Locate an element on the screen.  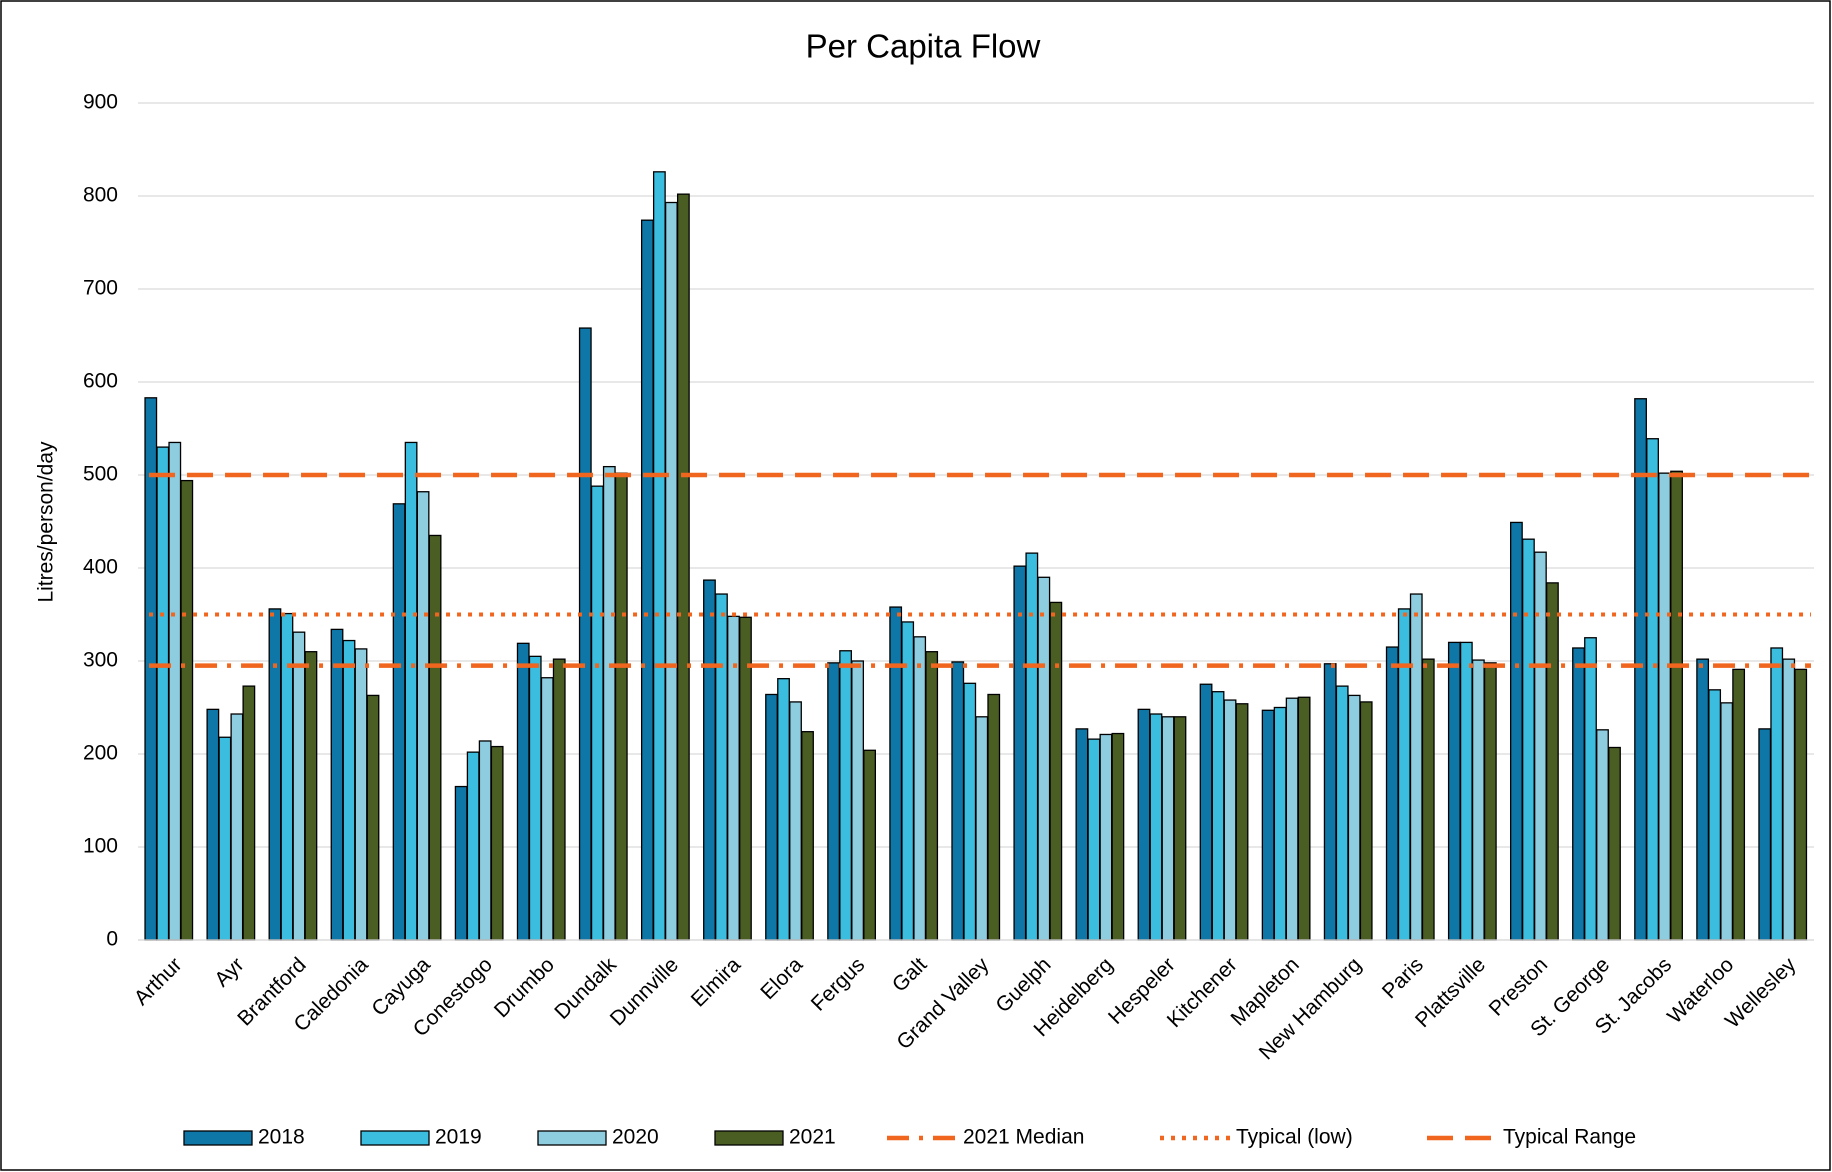
y-tick-label: 800 is located at coordinates (100, 195).